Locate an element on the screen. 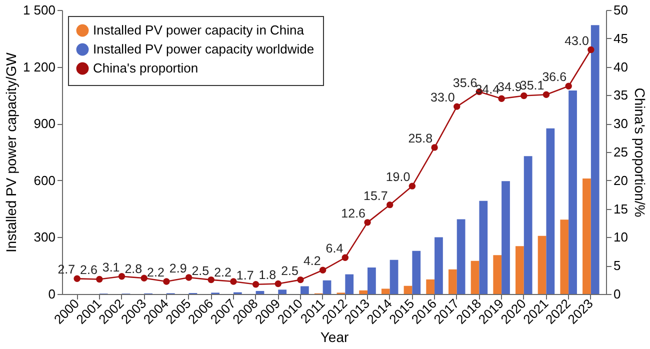 The image size is (650, 349). data-label: 6.4 is located at coordinates (335, 249).